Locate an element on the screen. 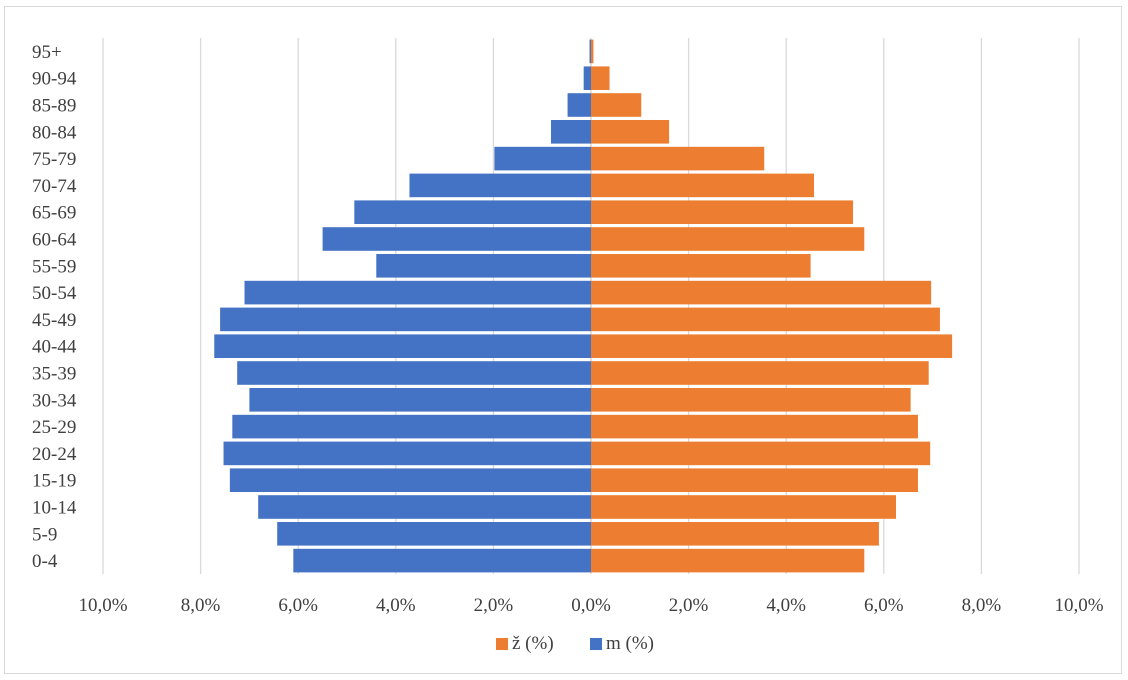 This screenshot has height=680, width=1128. bar-m-95+ is located at coordinates (590, 51).